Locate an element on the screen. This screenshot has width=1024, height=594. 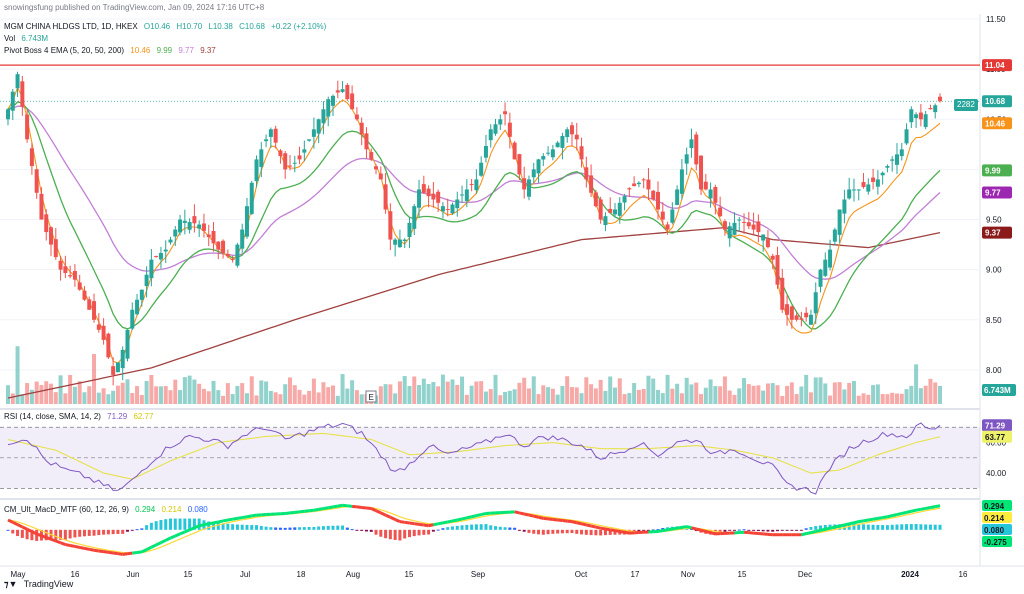
time-tick-label: Oct is located at coordinates (581, 574).